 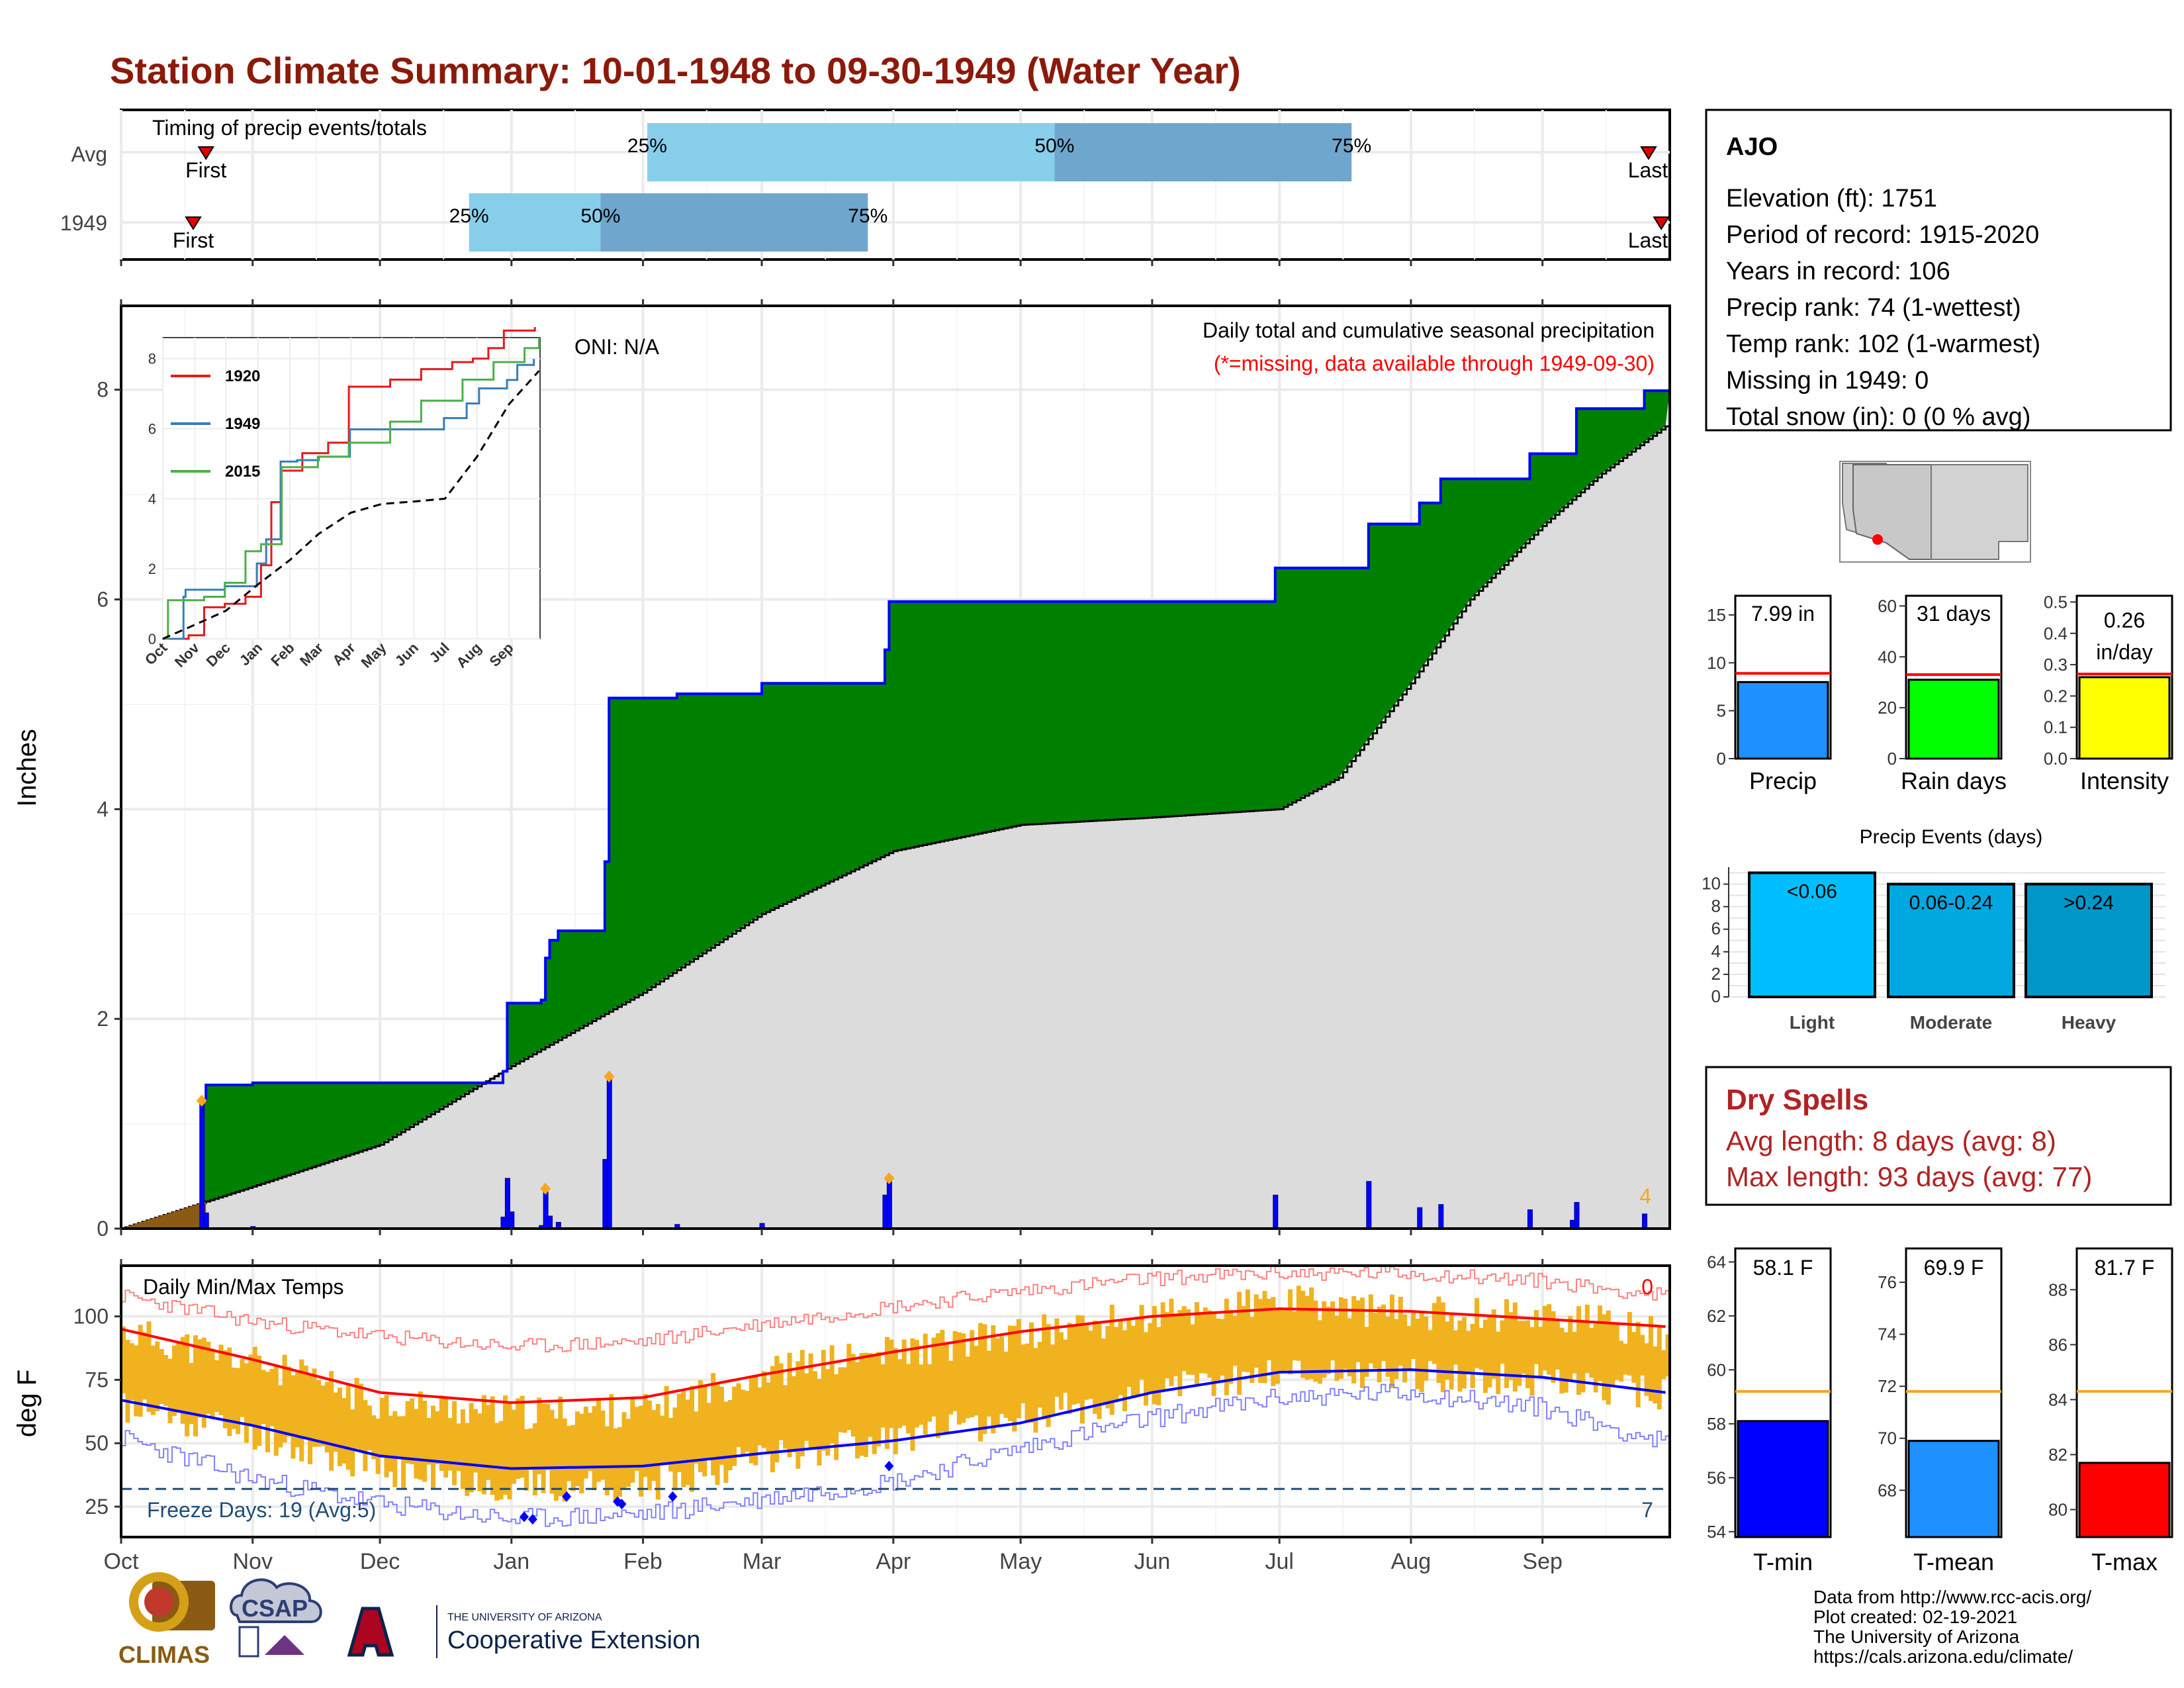 I want to click on average-min-line, so click(x=893, y=1419).